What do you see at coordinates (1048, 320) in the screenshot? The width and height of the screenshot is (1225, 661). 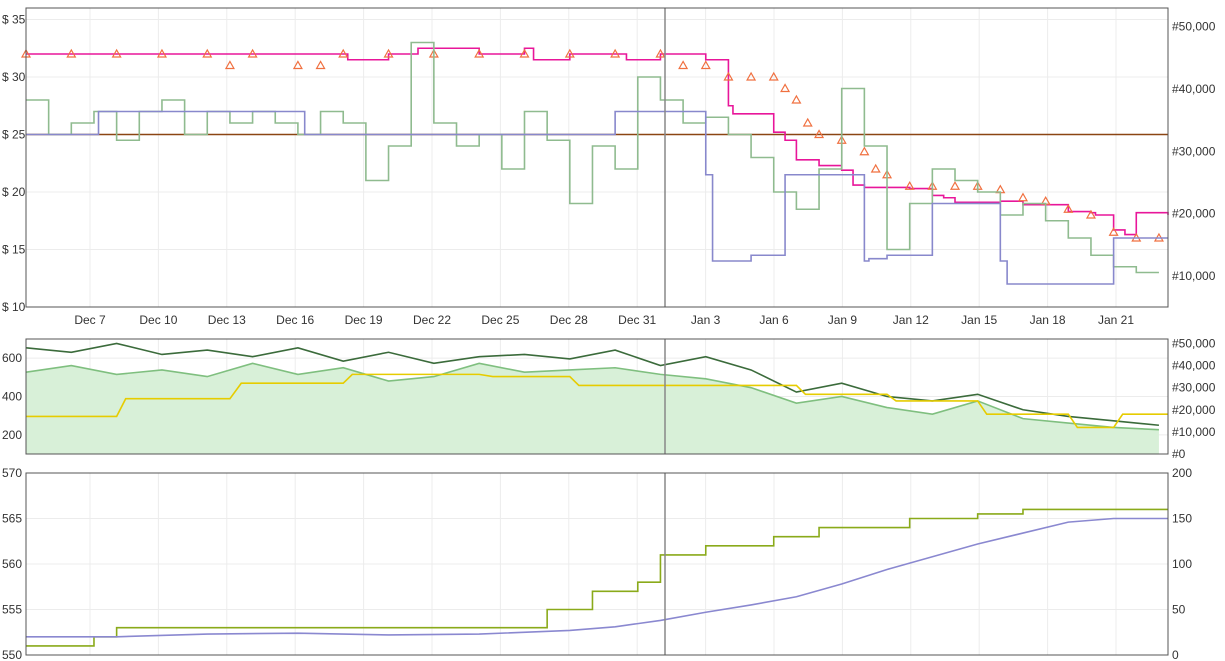 I see `x-tick-label: Jan 18` at bounding box center [1048, 320].